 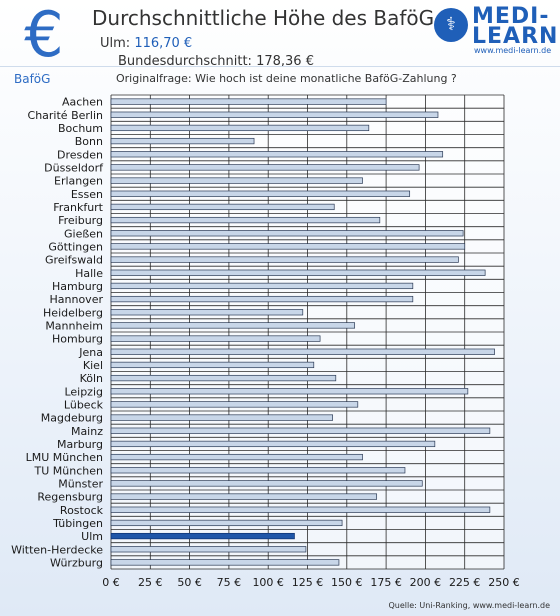 I want to click on x-tick-label: 75 €, so click(x=229, y=582).